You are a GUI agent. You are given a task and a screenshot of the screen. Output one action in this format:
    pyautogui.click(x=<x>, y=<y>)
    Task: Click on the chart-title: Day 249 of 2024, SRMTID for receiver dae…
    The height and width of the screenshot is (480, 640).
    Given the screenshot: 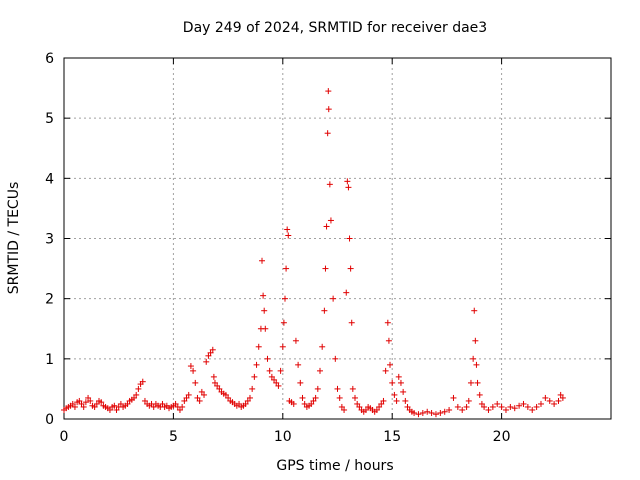 What is the action you would take?
    pyautogui.click(x=335, y=28)
    